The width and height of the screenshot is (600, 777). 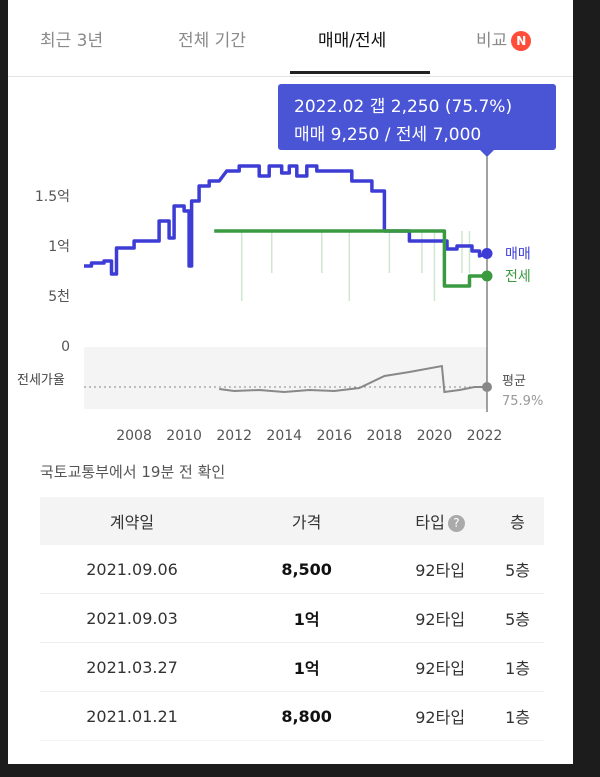 I want to click on table-row: 2021.09.03 1억 92타입 5층, so click(x=292, y=618).